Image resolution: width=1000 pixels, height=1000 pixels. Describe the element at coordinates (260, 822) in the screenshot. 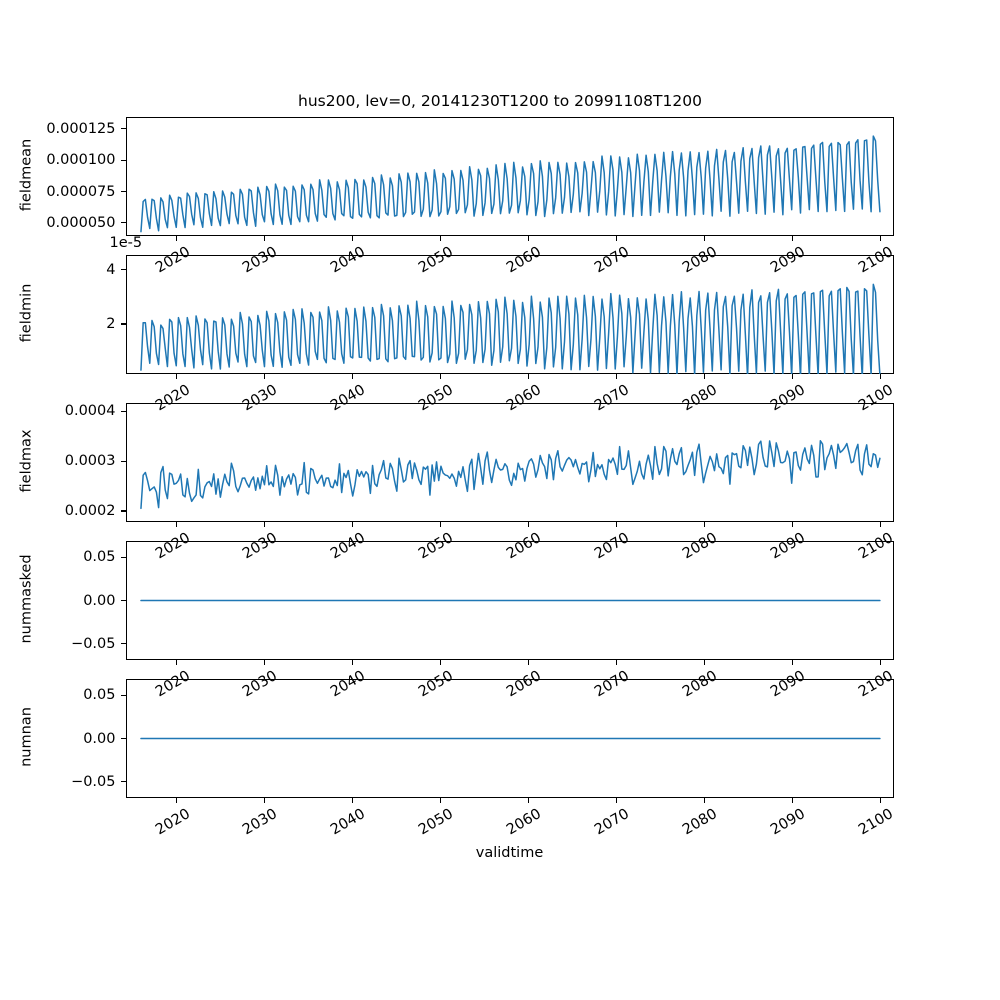

I see `x-tick-label: 2030` at that location.